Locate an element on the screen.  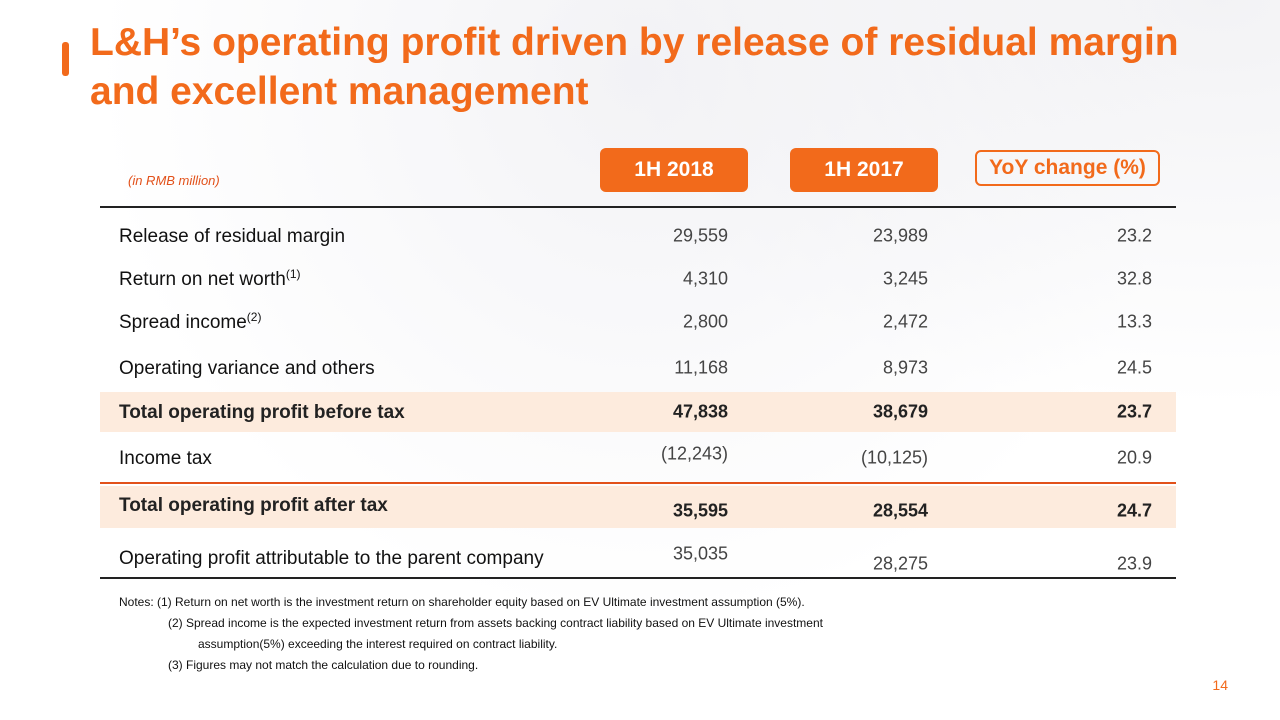
row-label: Release of residual margin is located at coordinates (232, 237).